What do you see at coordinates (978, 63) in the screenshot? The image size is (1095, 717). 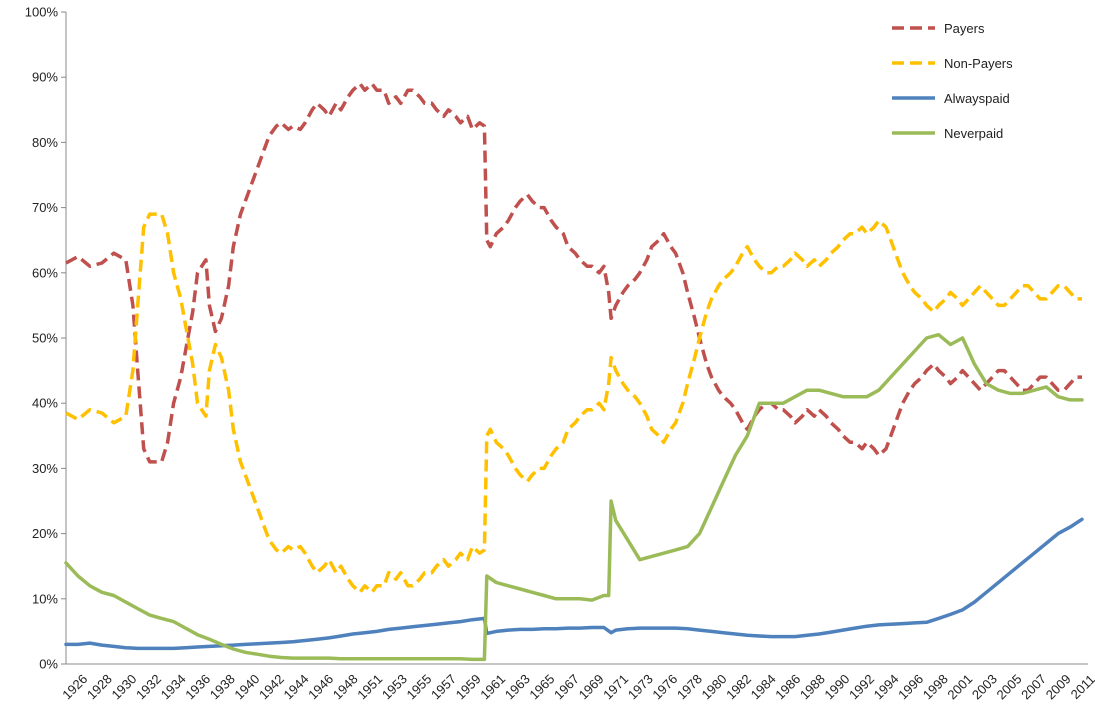 I see `legend-label: Non-Payers` at bounding box center [978, 63].